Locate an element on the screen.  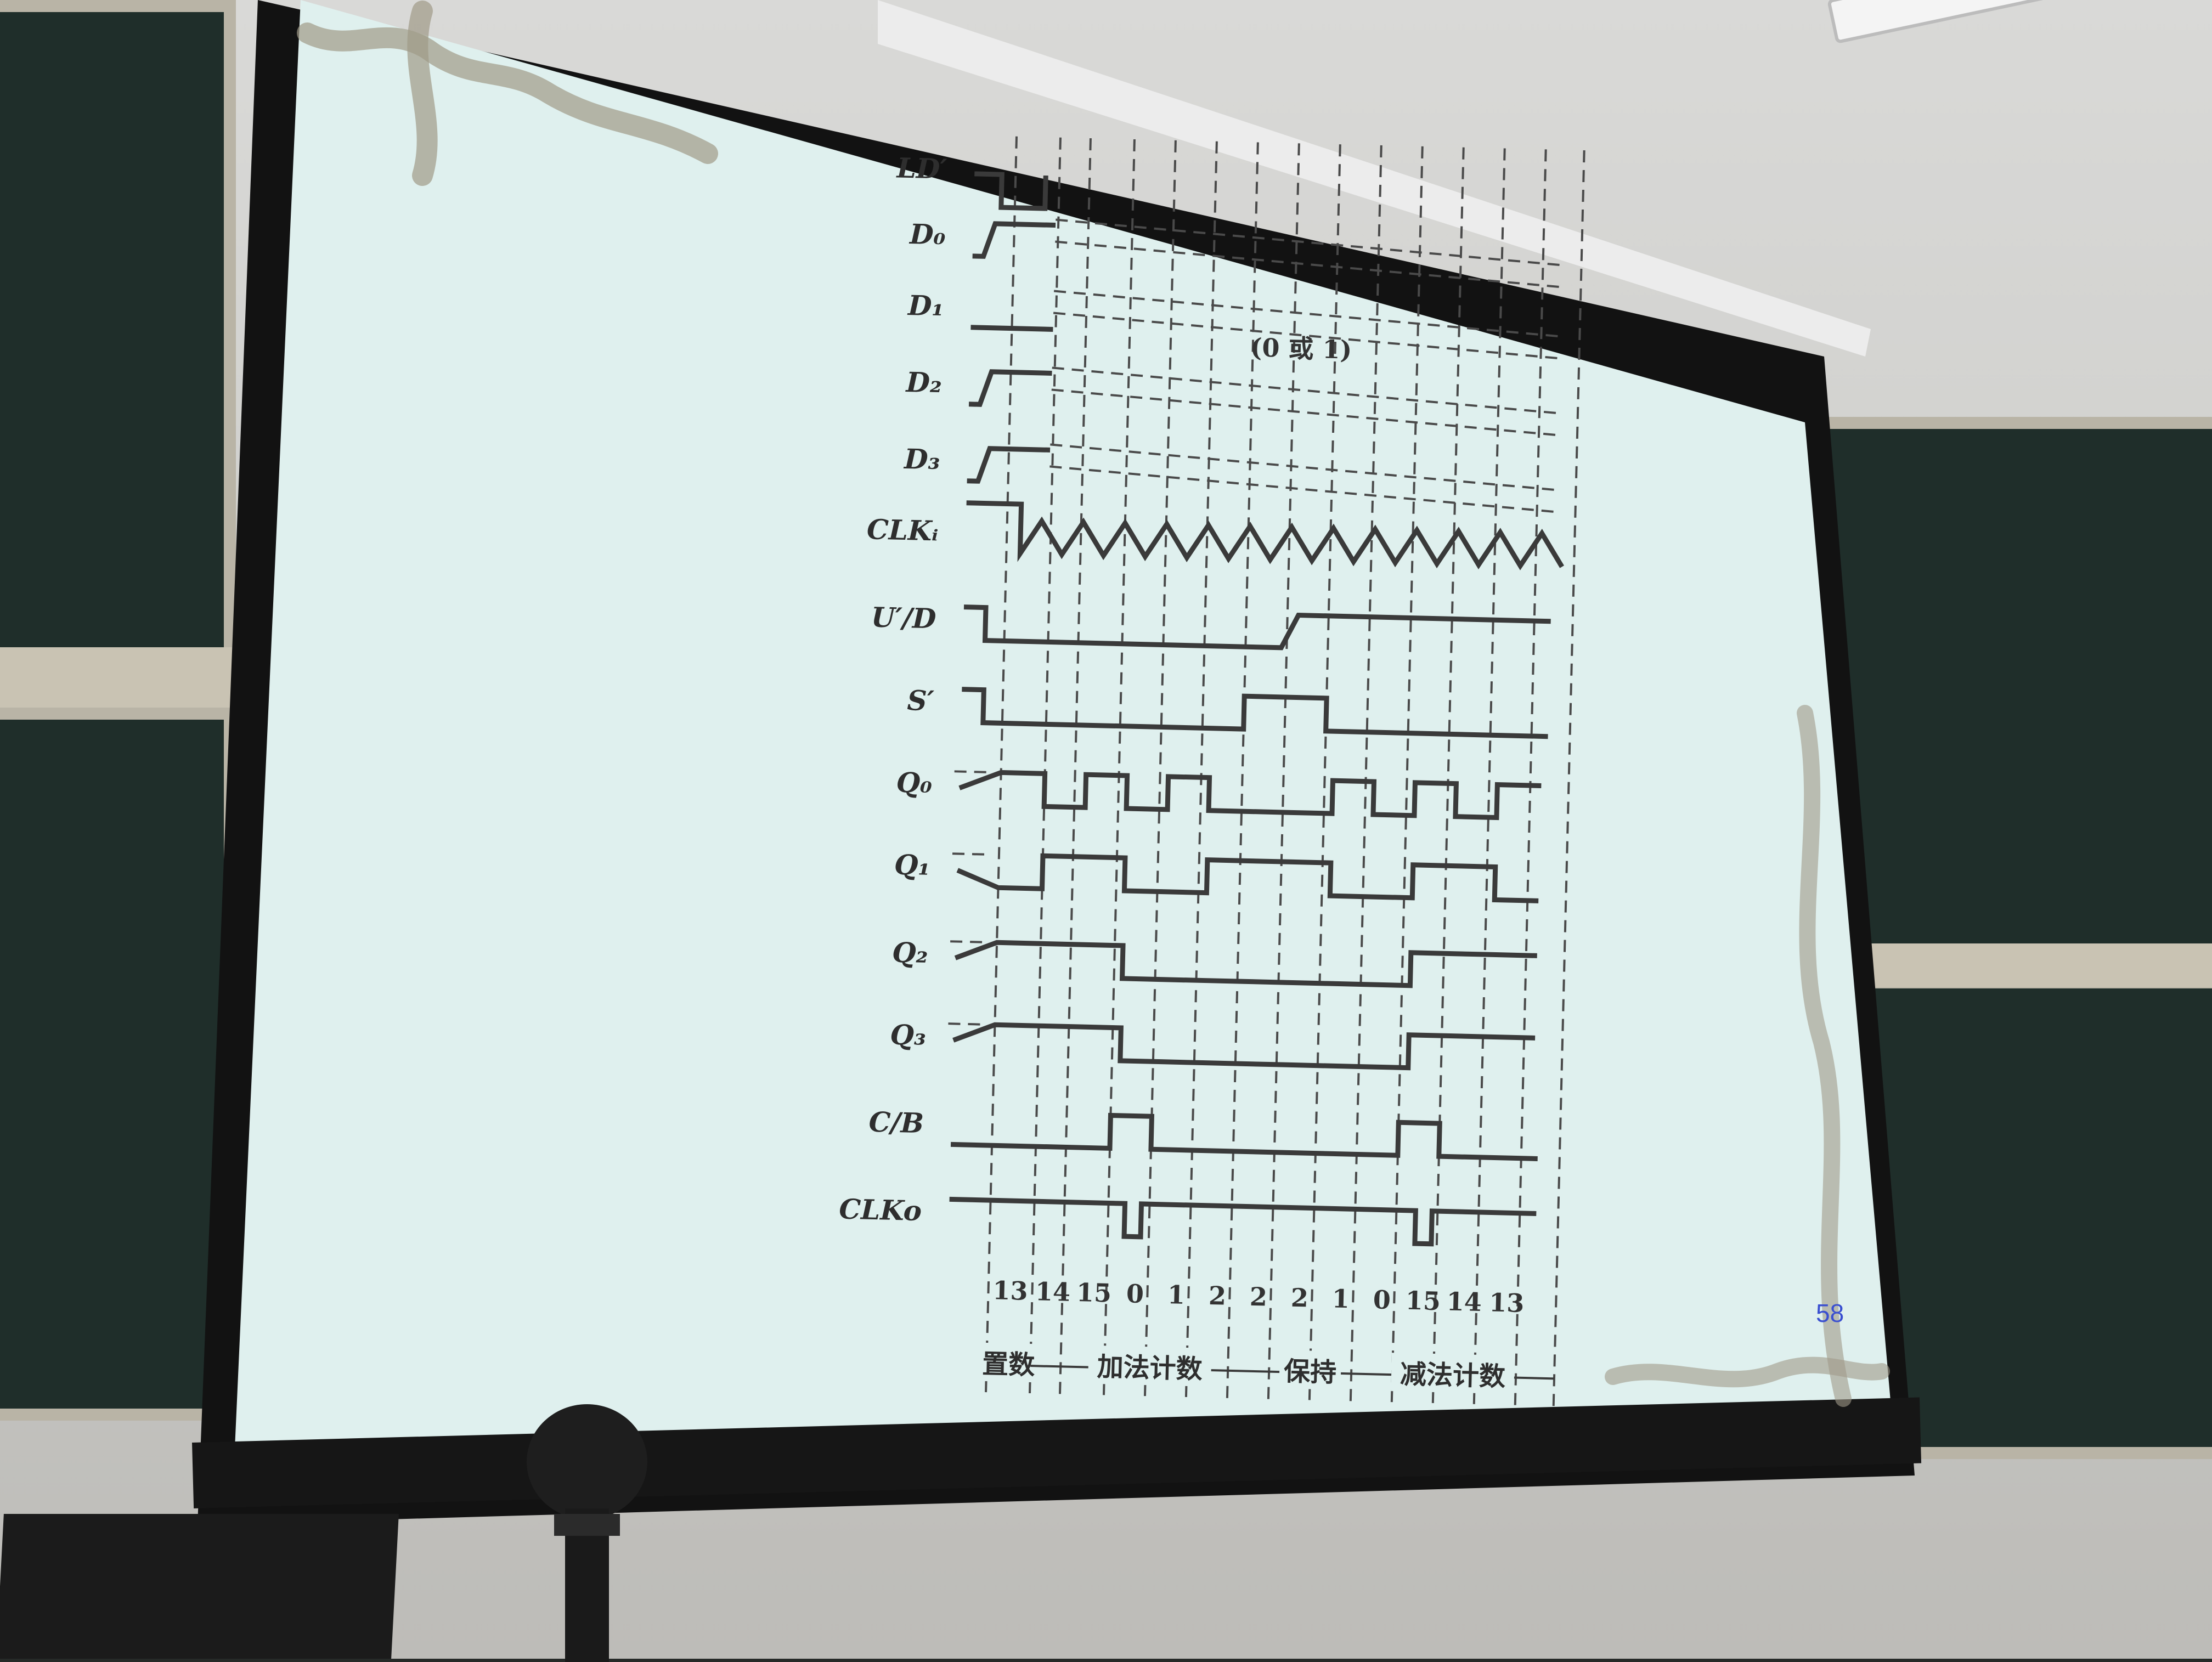
signal-label-ud: U′/D is located at coordinates (904, 618).